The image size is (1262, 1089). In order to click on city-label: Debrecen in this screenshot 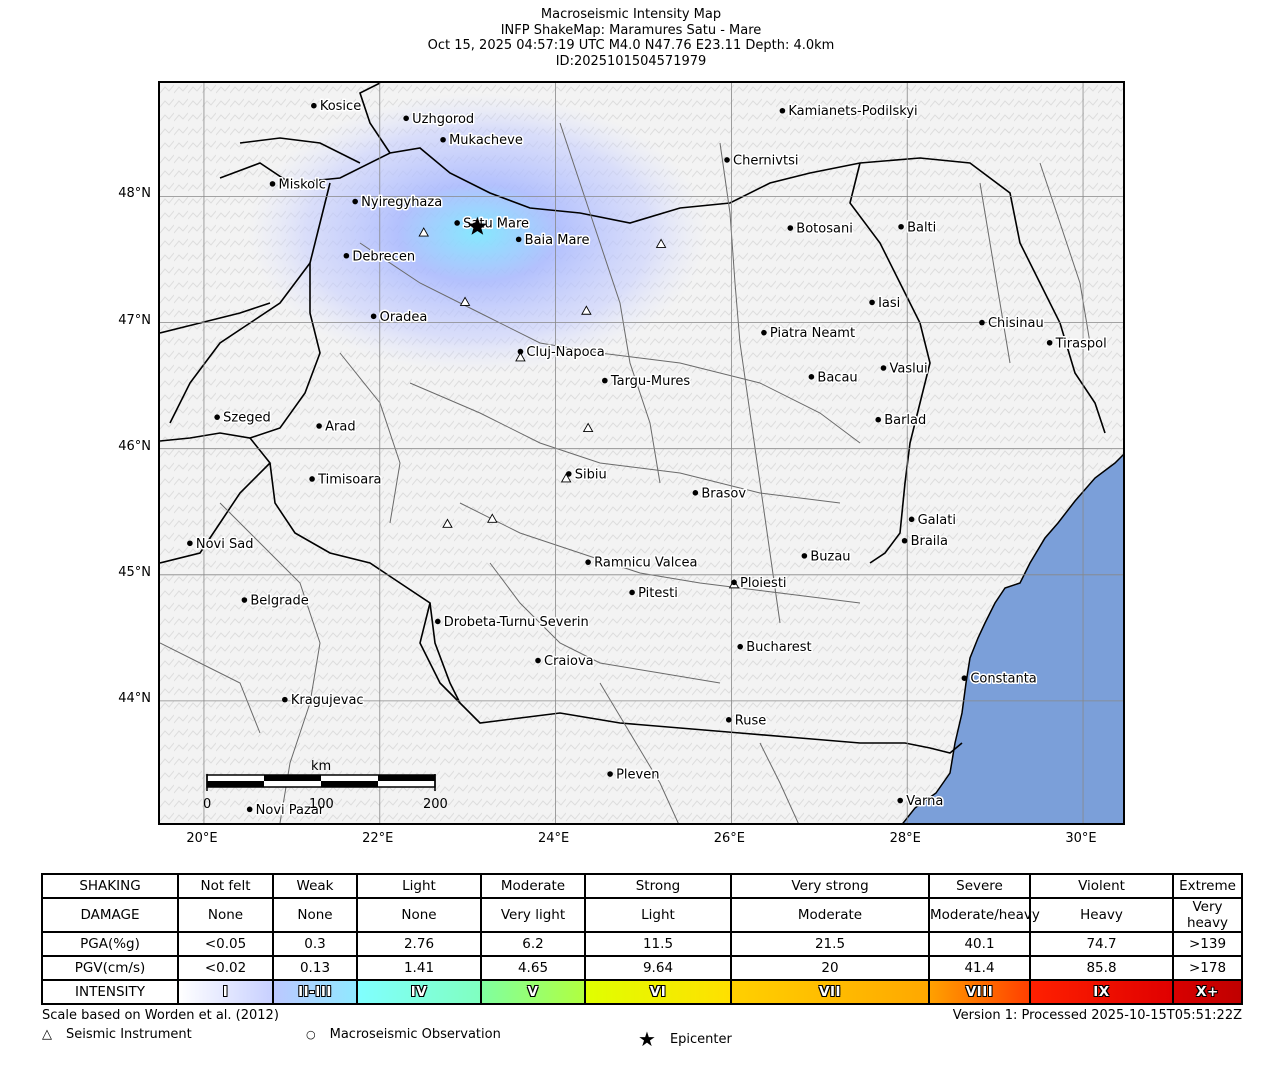, I will do `click(383, 256)`.